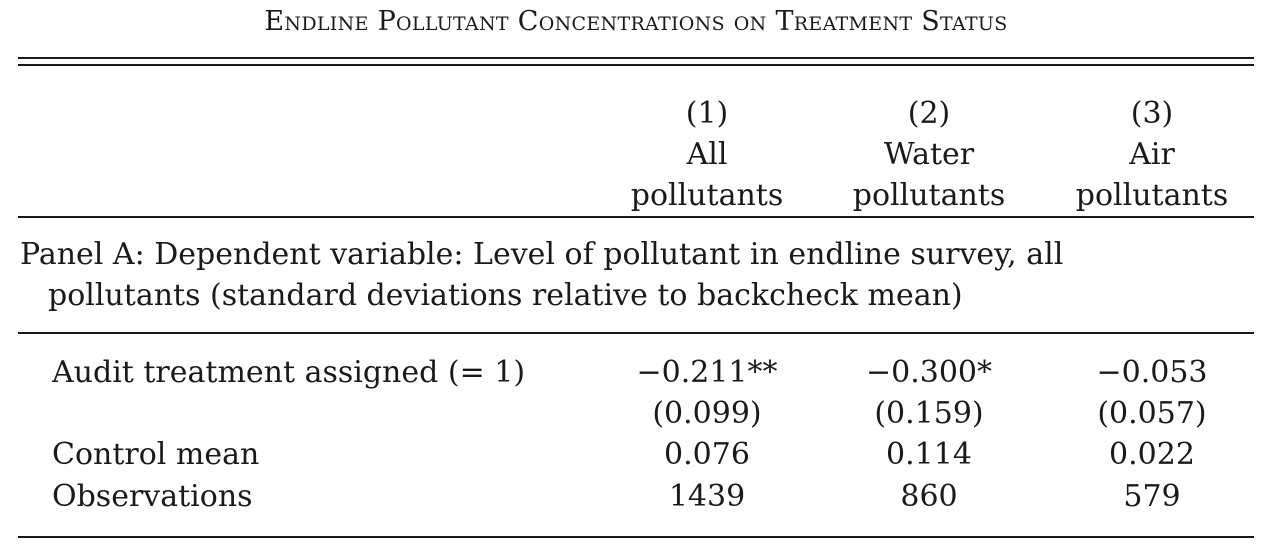  What do you see at coordinates (707, 413) in the screenshot?
I see `se-col1: (0.099)` at bounding box center [707, 413].